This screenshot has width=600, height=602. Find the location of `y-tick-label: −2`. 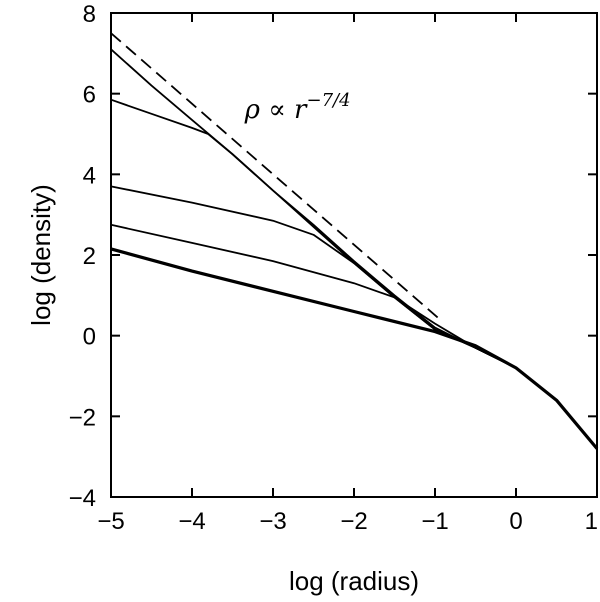

y-tick-label: −2 is located at coordinates (82, 417).